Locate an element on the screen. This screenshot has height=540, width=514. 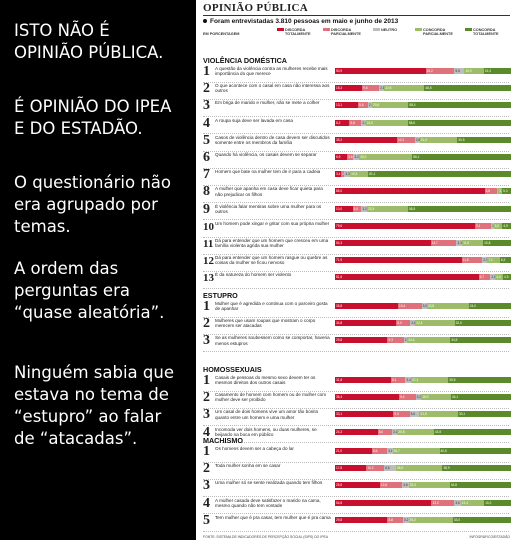
response-bar: 17,8 10,2 6,6 26,5 38,9 is located at coordinates (423, 468).